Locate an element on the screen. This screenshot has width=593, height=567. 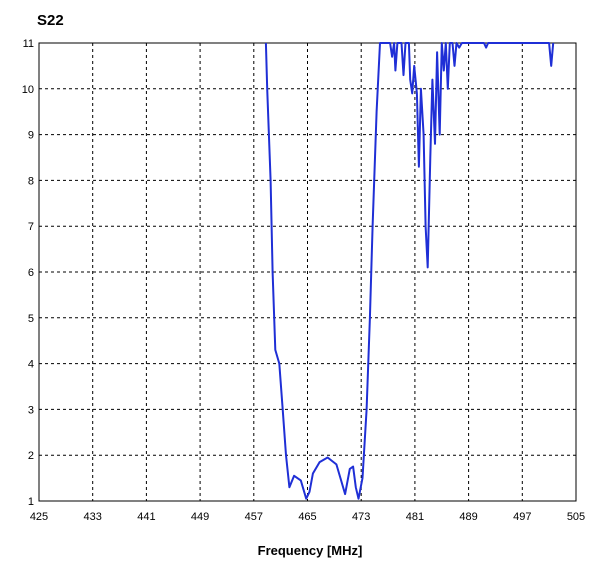
y-tick-label: 6 is located at coordinates (31, 273).